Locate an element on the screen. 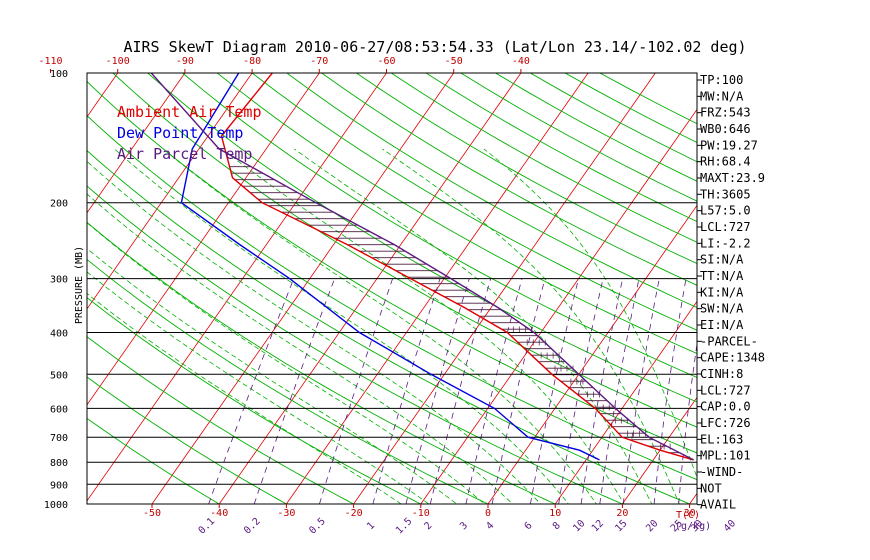 Image resolution: width=870 pixels, height=560 pixels. mixing-ratio-tick-label: 2 is located at coordinates (429, 526).